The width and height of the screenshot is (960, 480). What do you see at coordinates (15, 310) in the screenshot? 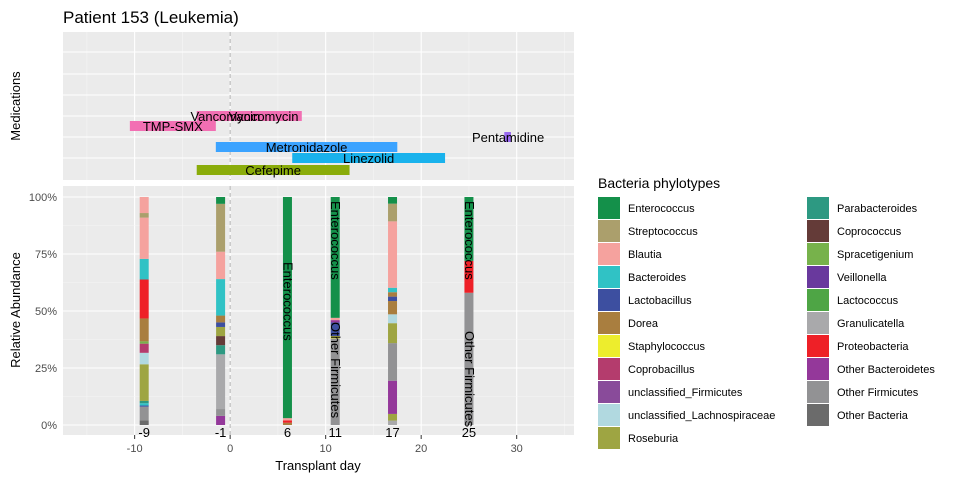
I see `abundance-axis-label: Relative Abundance` at bounding box center [15, 310].